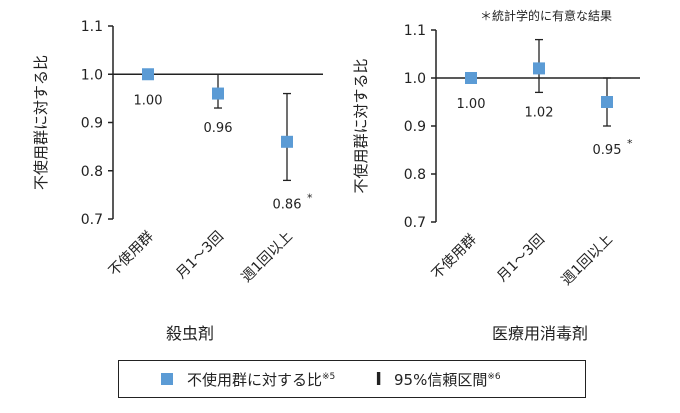 The image size is (680, 413). What do you see at coordinates (539, 112) in the screenshot?
I see `data-label: 1.02` at bounding box center [539, 112].